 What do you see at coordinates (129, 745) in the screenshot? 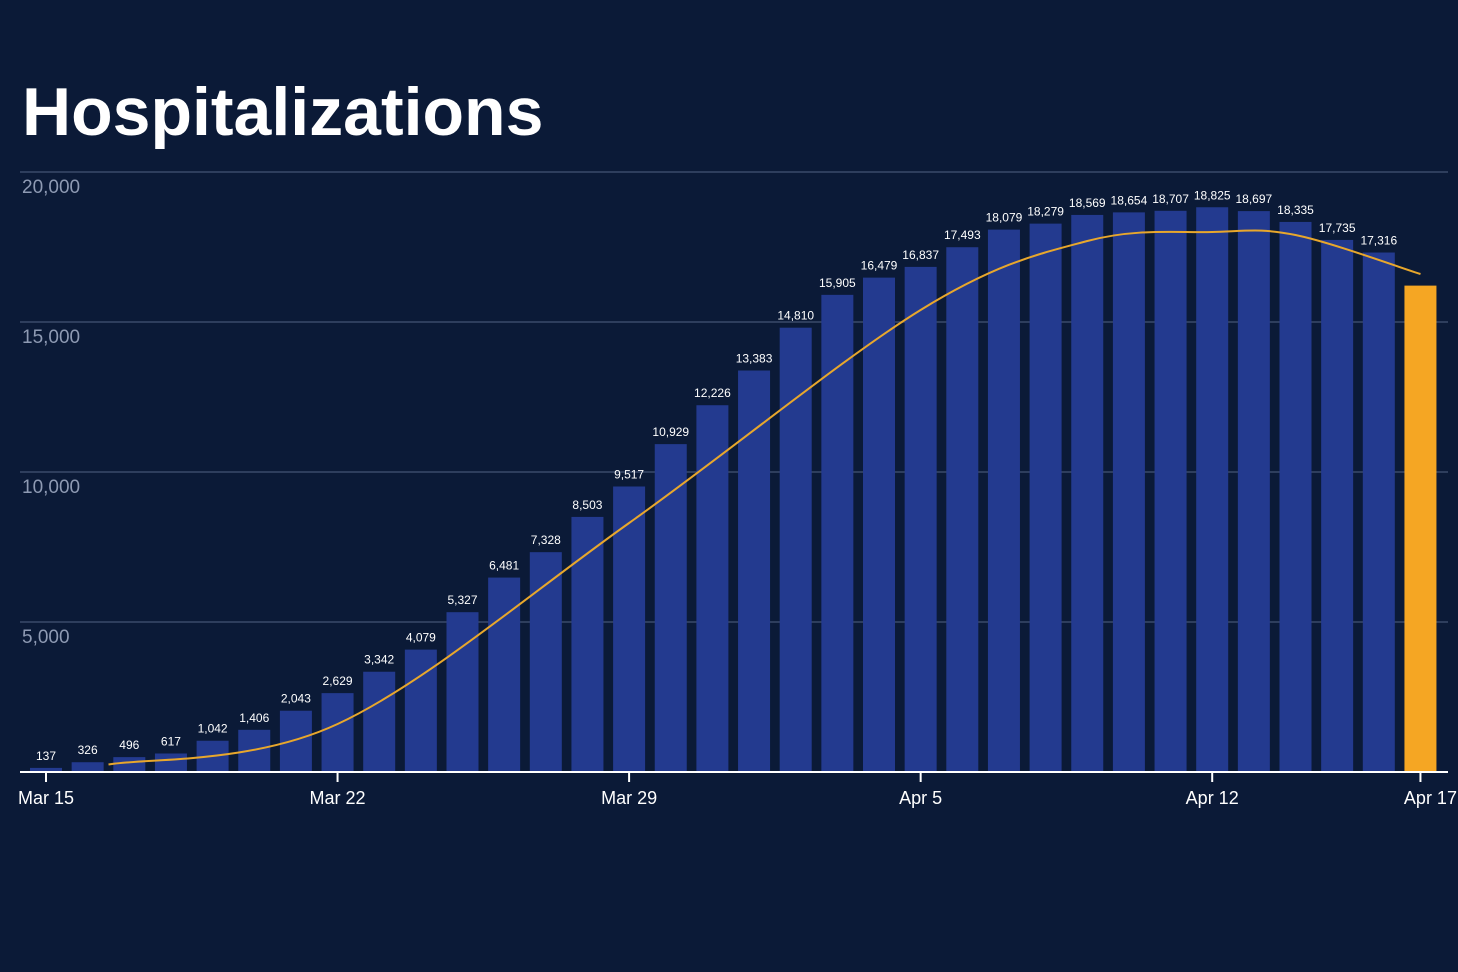
I see `data-label: 496` at bounding box center [129, 745].